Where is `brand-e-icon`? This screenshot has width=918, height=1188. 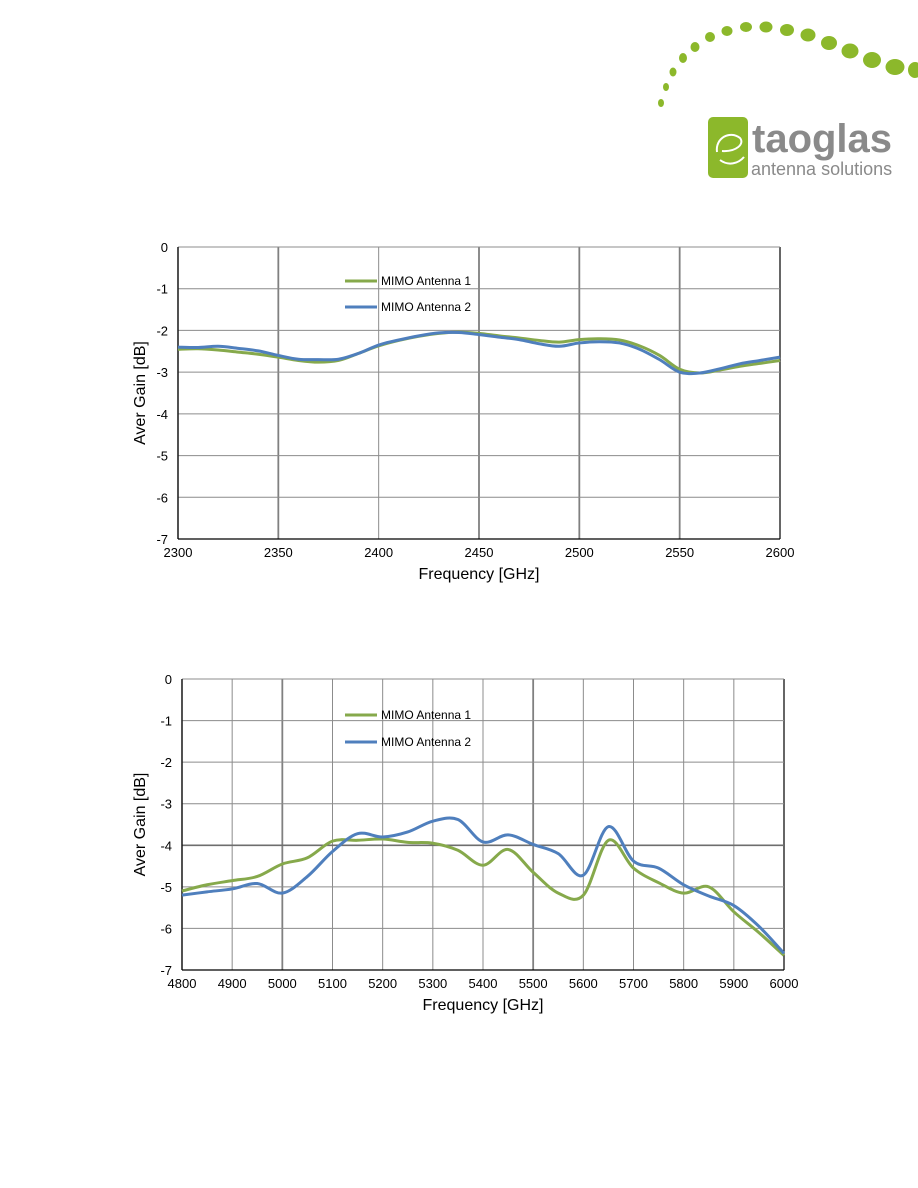 brand-e-icon is located at coordinates (728, 147).